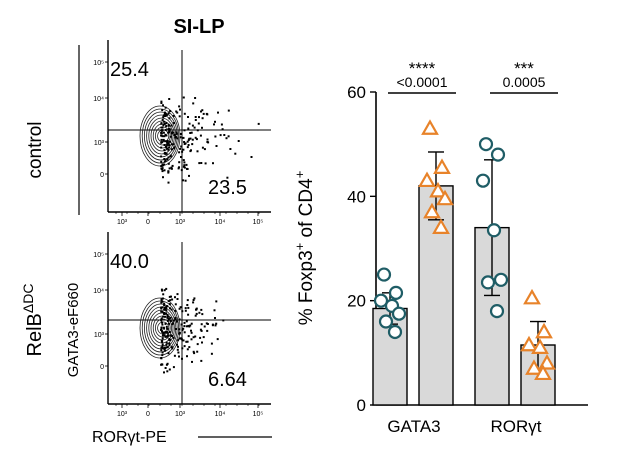 This screenshot has height=456, width=618. Describe the element at coordinates (227, 188) in the screenshot. I see `quadrant-bottom-right-percent: 23.5` at that location.